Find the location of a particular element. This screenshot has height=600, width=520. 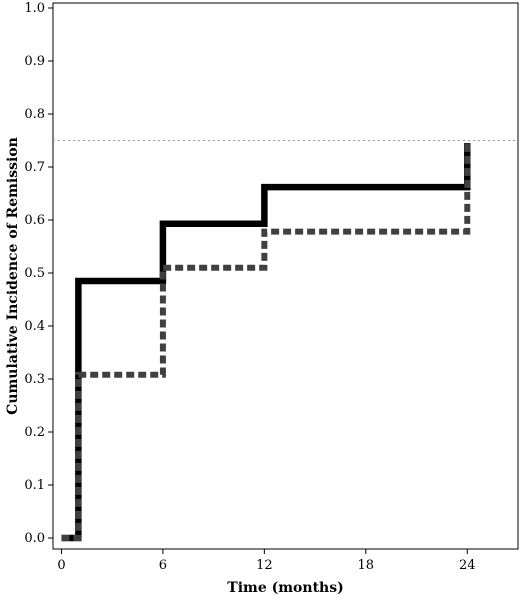

x-axis-label: Time (months) is located at coordinates (285, 588).